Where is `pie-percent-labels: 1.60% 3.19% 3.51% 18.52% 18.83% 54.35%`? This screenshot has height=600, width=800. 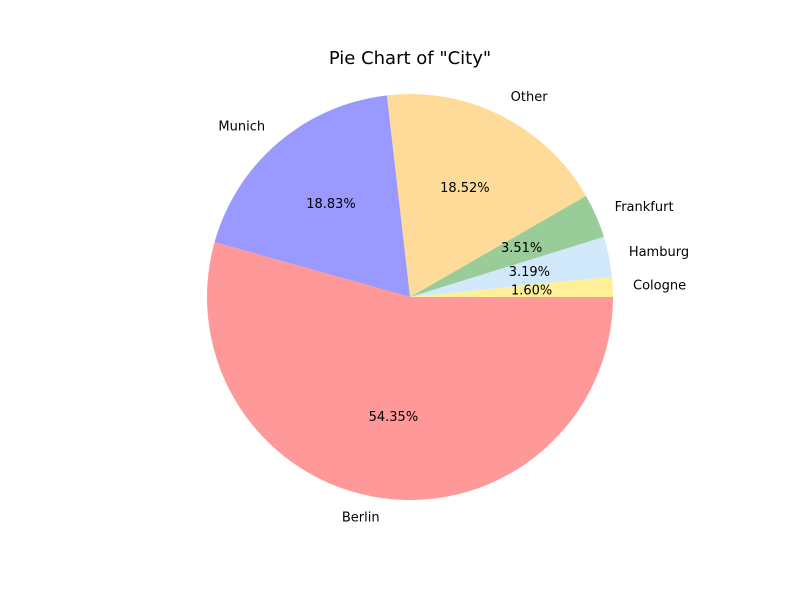 pie-percent-labels: 1.60% 3.19% 3.51% 18.52% 18.83% 54.35% is located at coordinates (429, 303).